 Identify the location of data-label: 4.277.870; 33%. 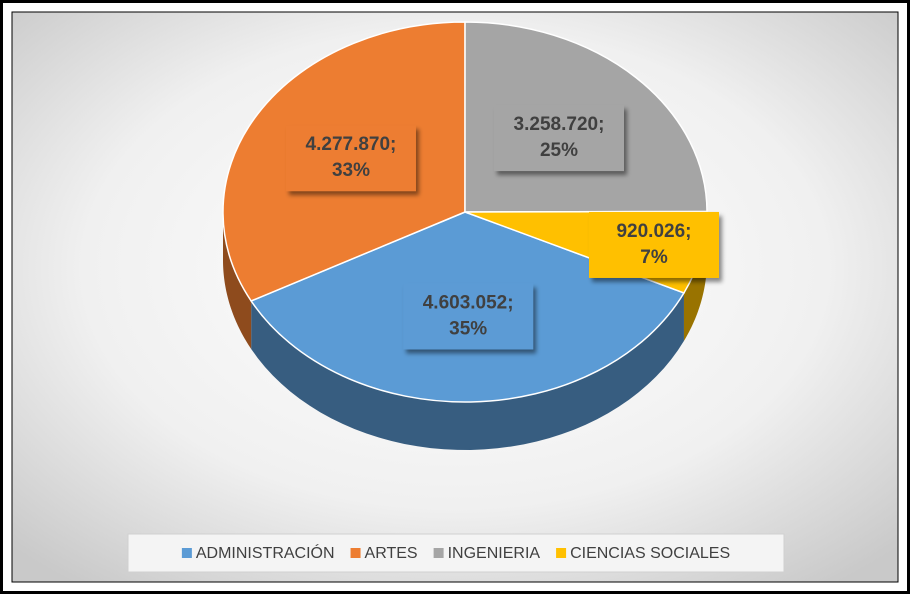
(351, 157).